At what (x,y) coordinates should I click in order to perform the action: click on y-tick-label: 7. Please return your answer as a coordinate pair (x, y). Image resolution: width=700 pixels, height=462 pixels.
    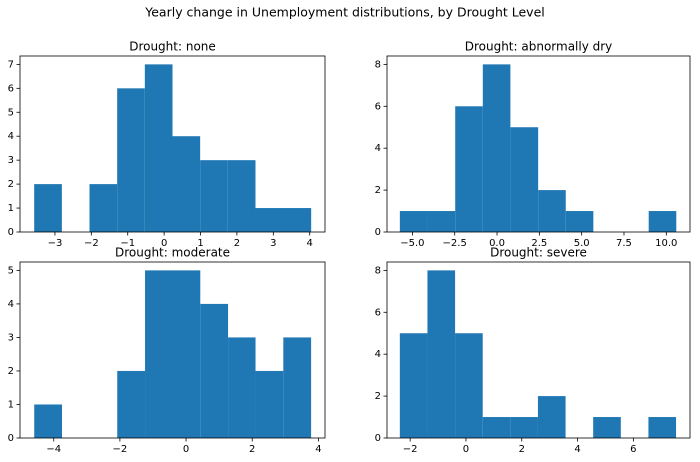
    Looking at the image, I should click on (11, 64).